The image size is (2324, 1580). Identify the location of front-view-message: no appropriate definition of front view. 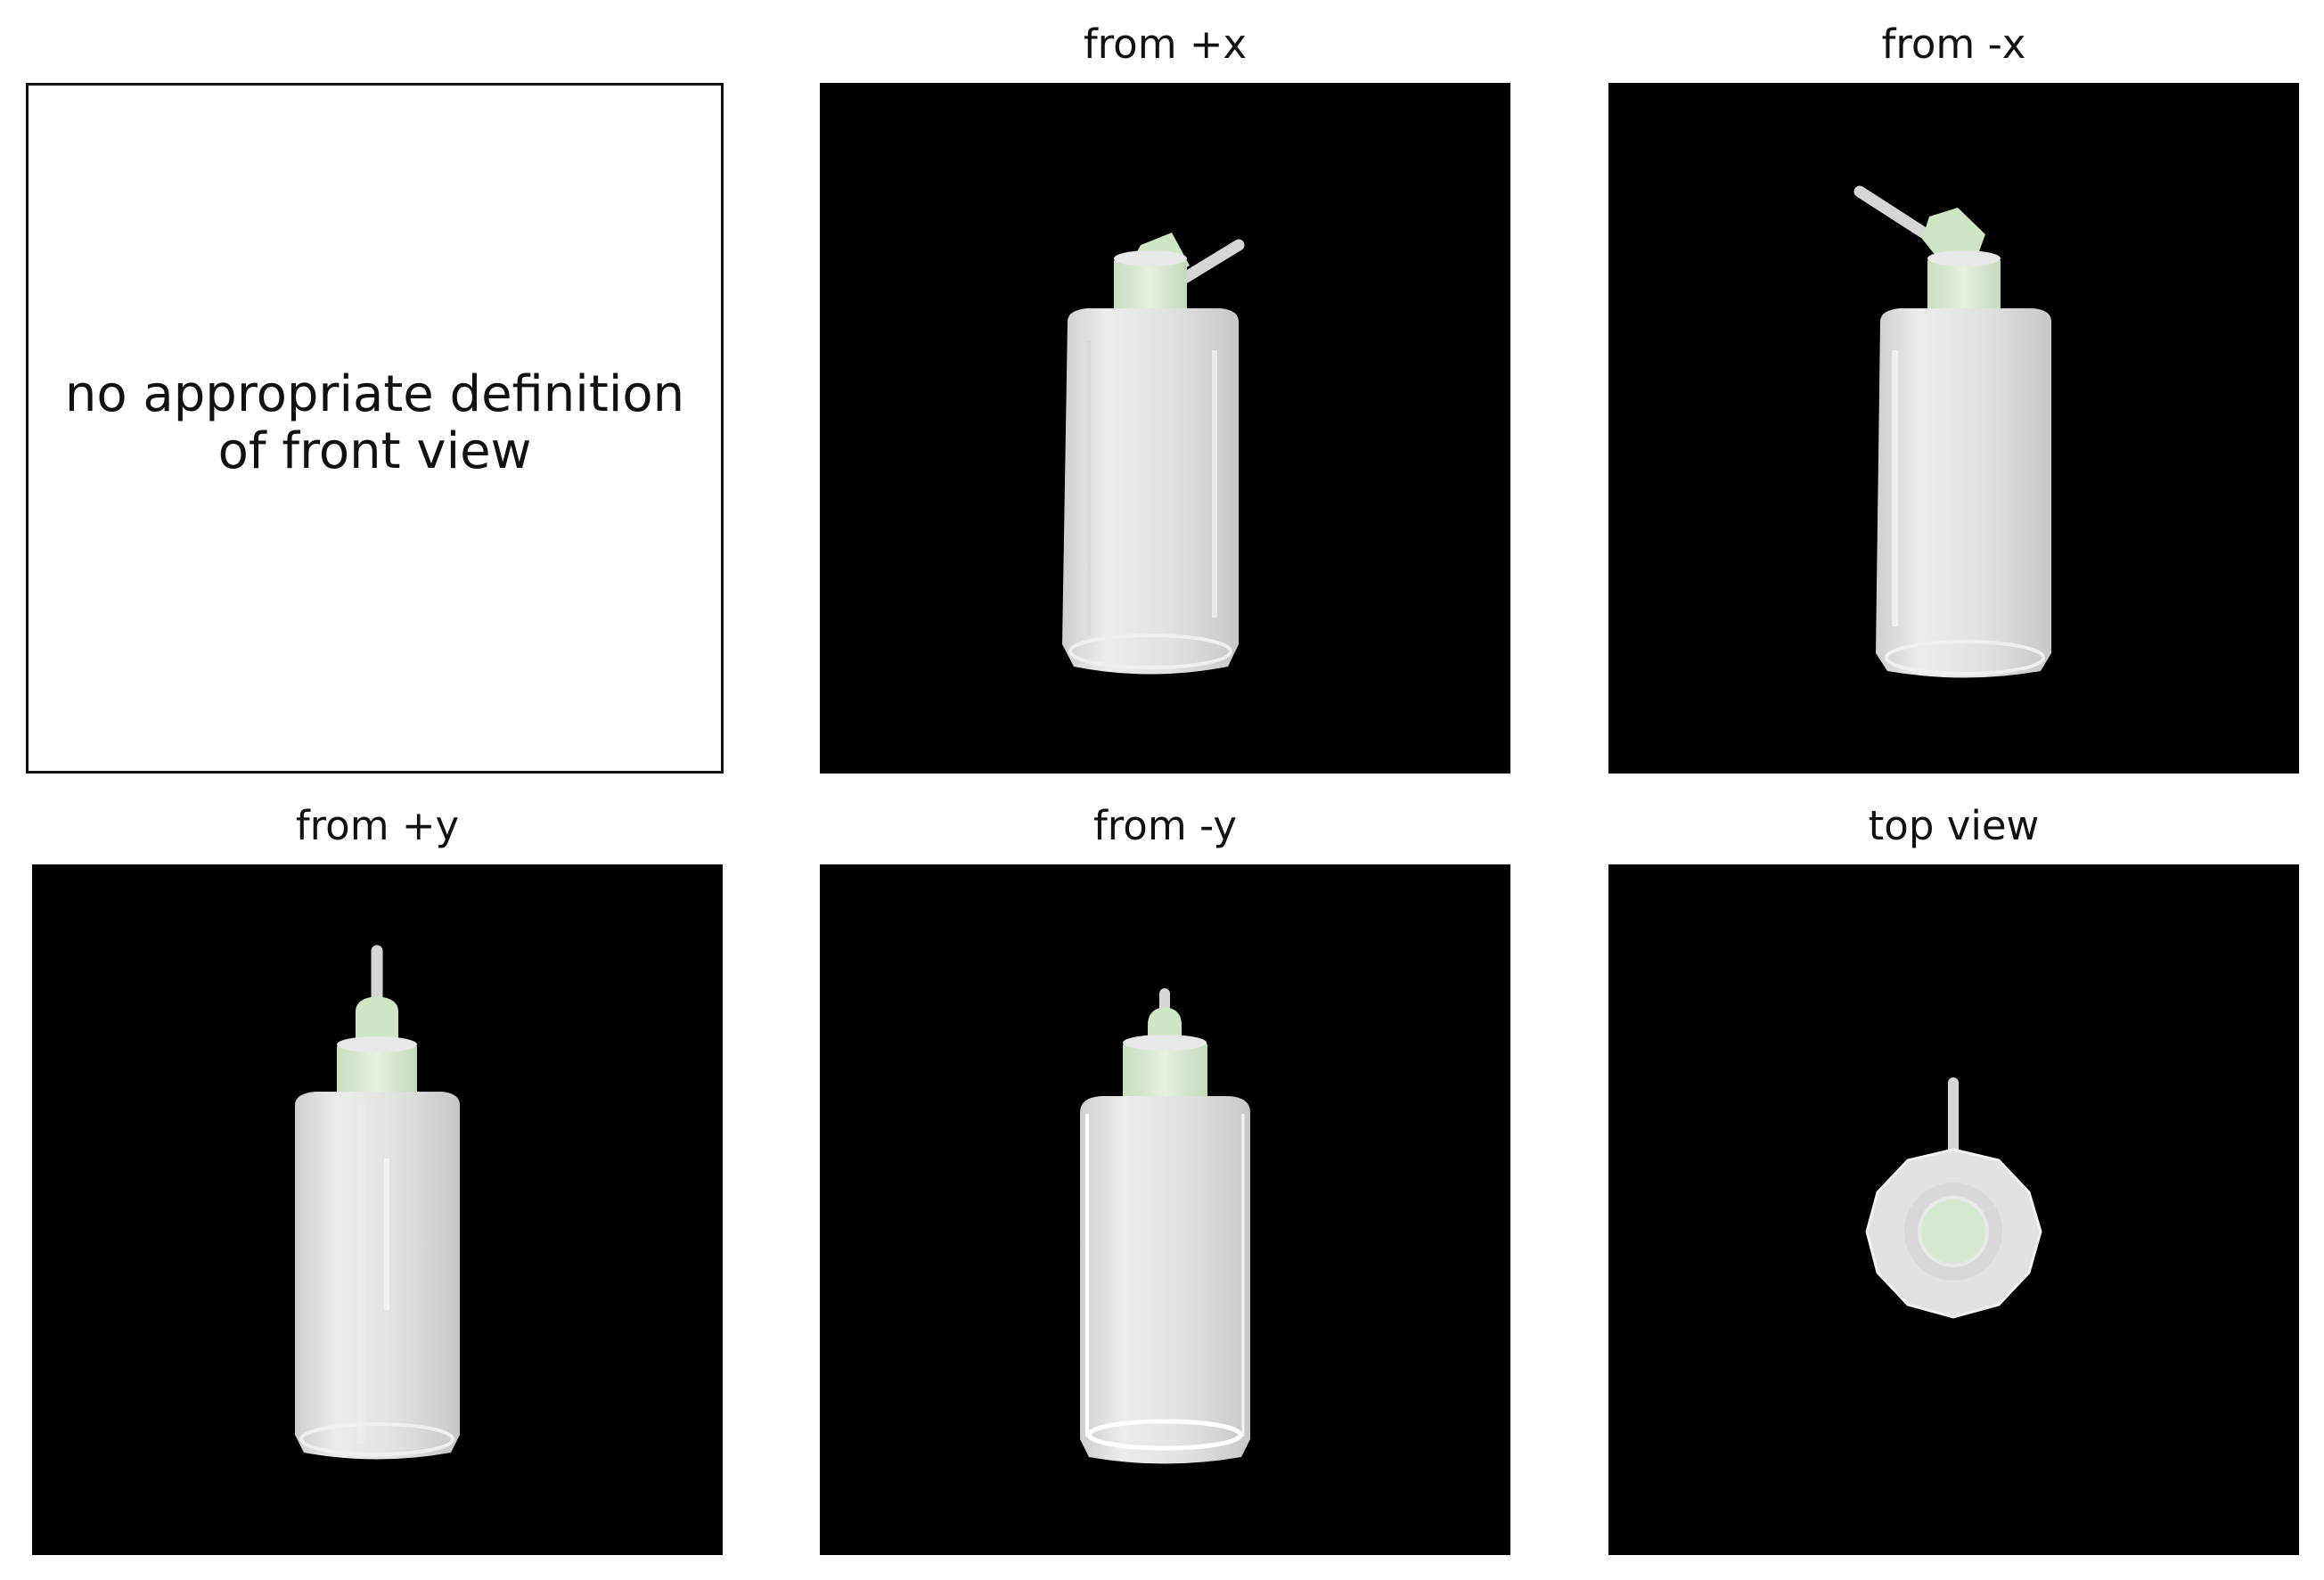
(374, 422).